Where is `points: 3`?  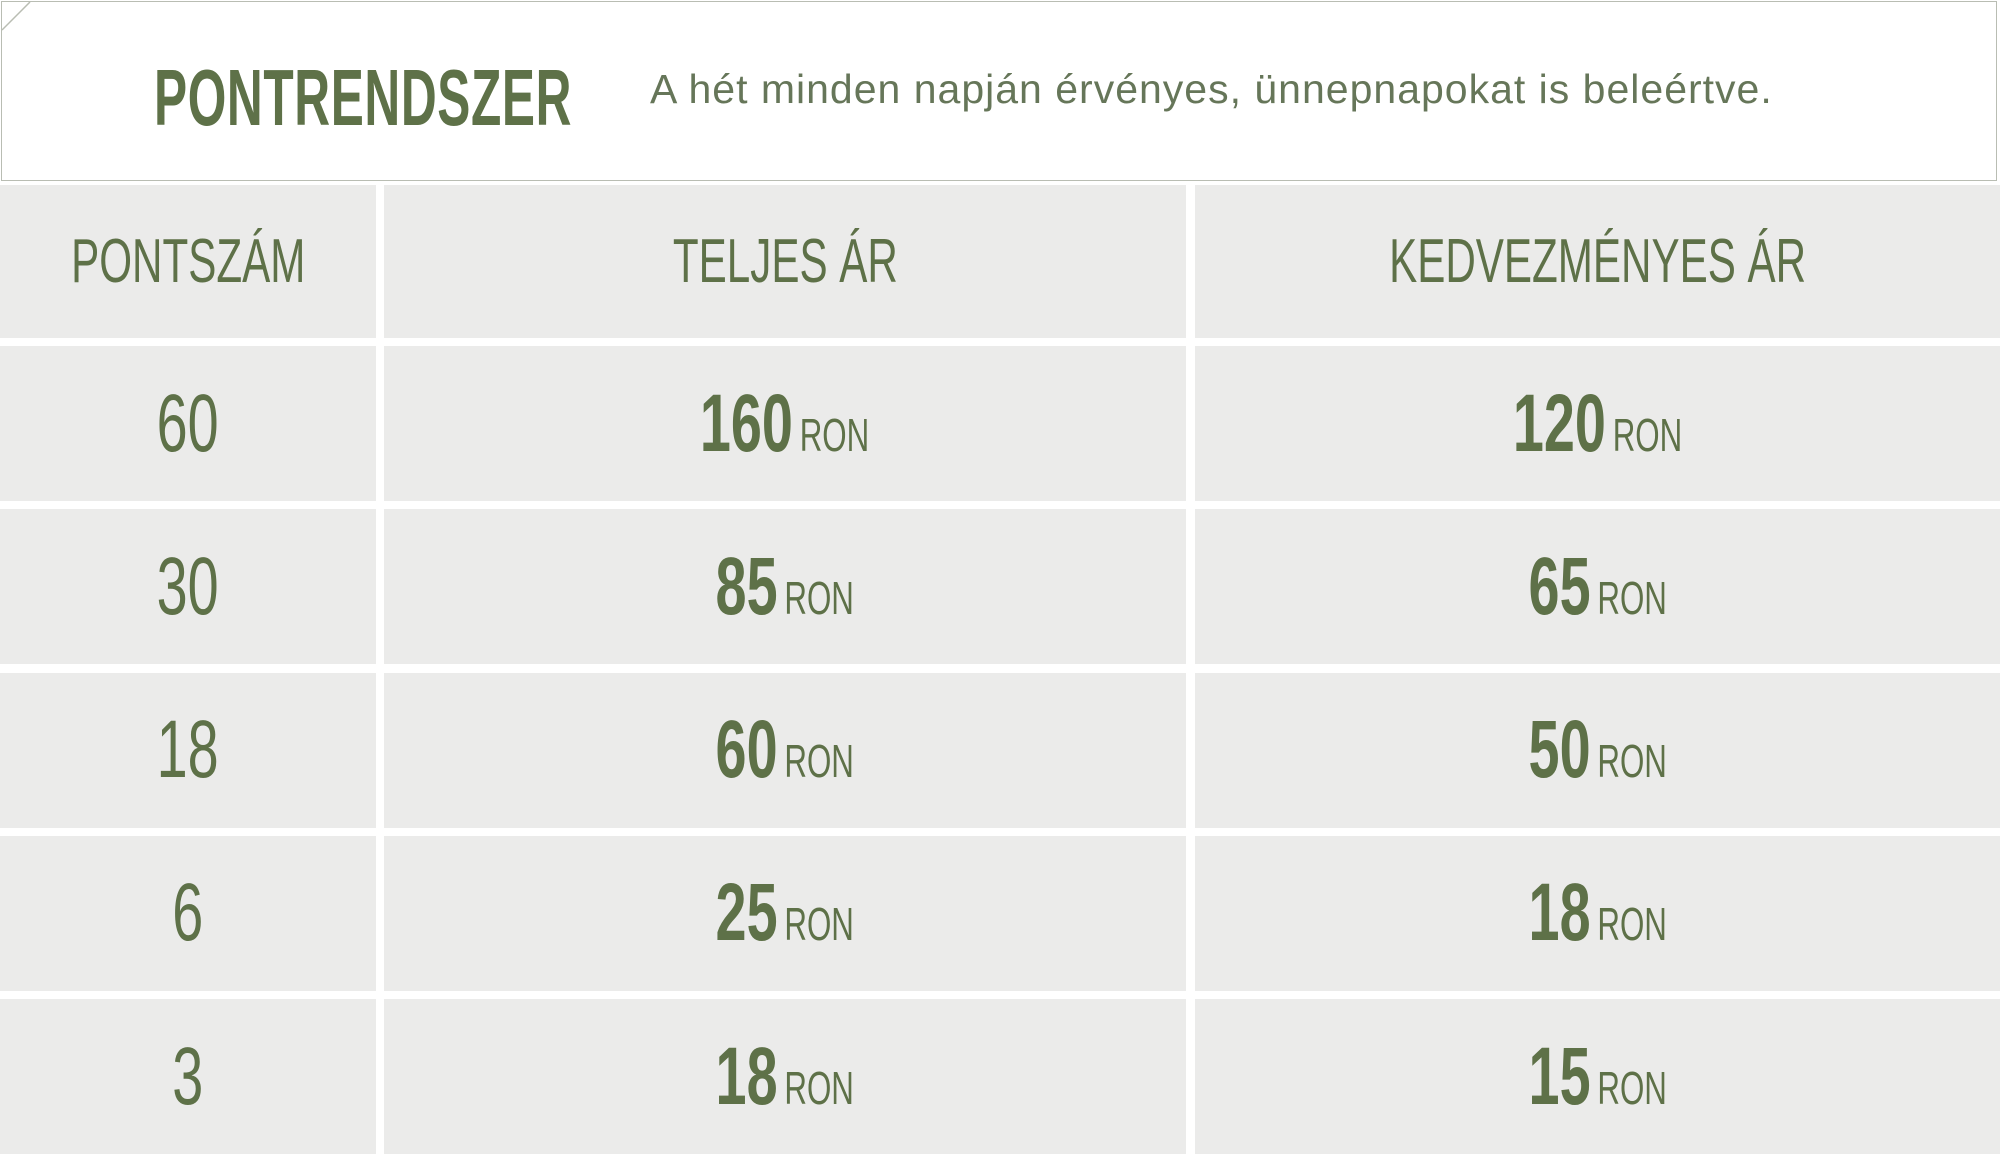
points: 3 is located at coordinates (188, 1076).